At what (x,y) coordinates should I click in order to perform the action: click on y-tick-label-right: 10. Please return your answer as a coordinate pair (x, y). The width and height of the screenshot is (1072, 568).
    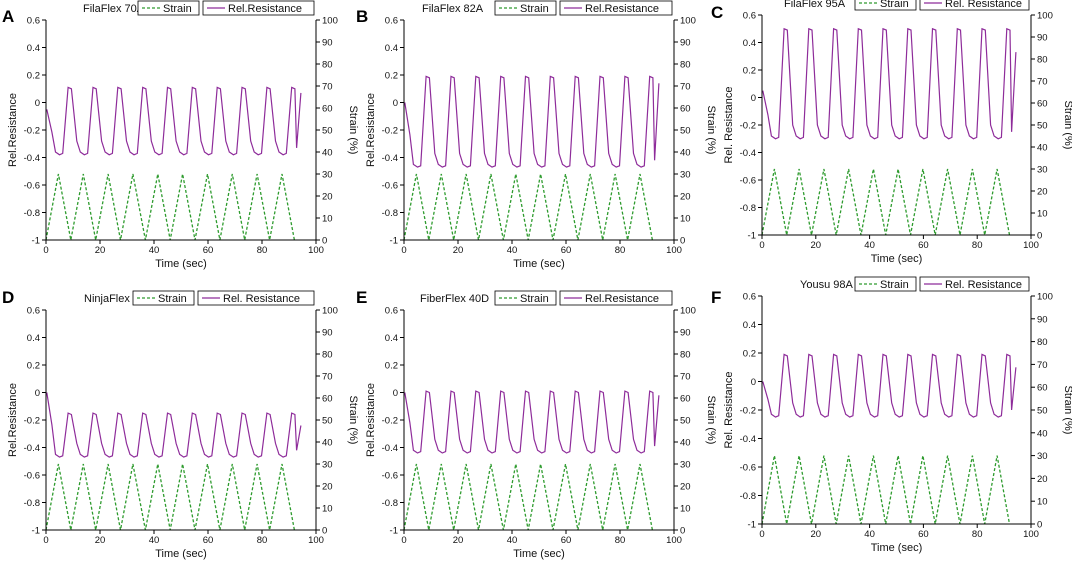
    Looking at the image, I should click on (685, 219).